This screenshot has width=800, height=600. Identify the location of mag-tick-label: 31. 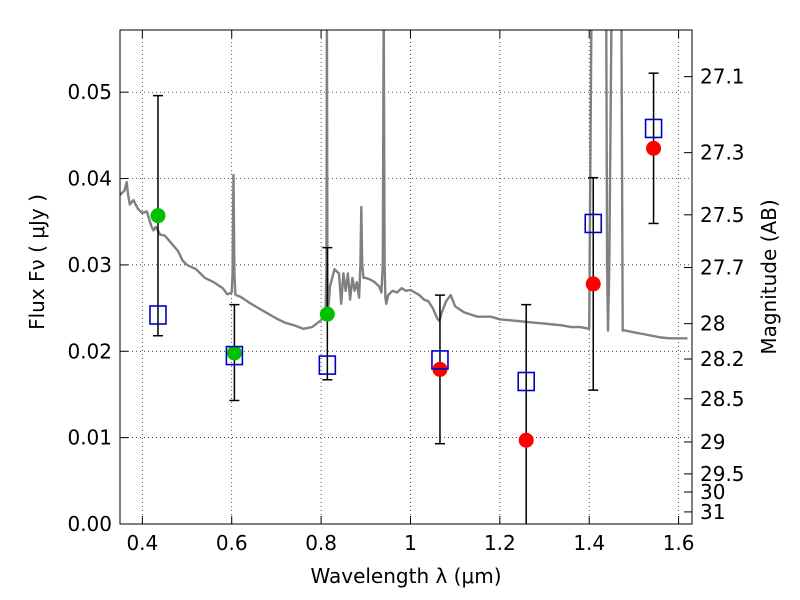
(712, 512).